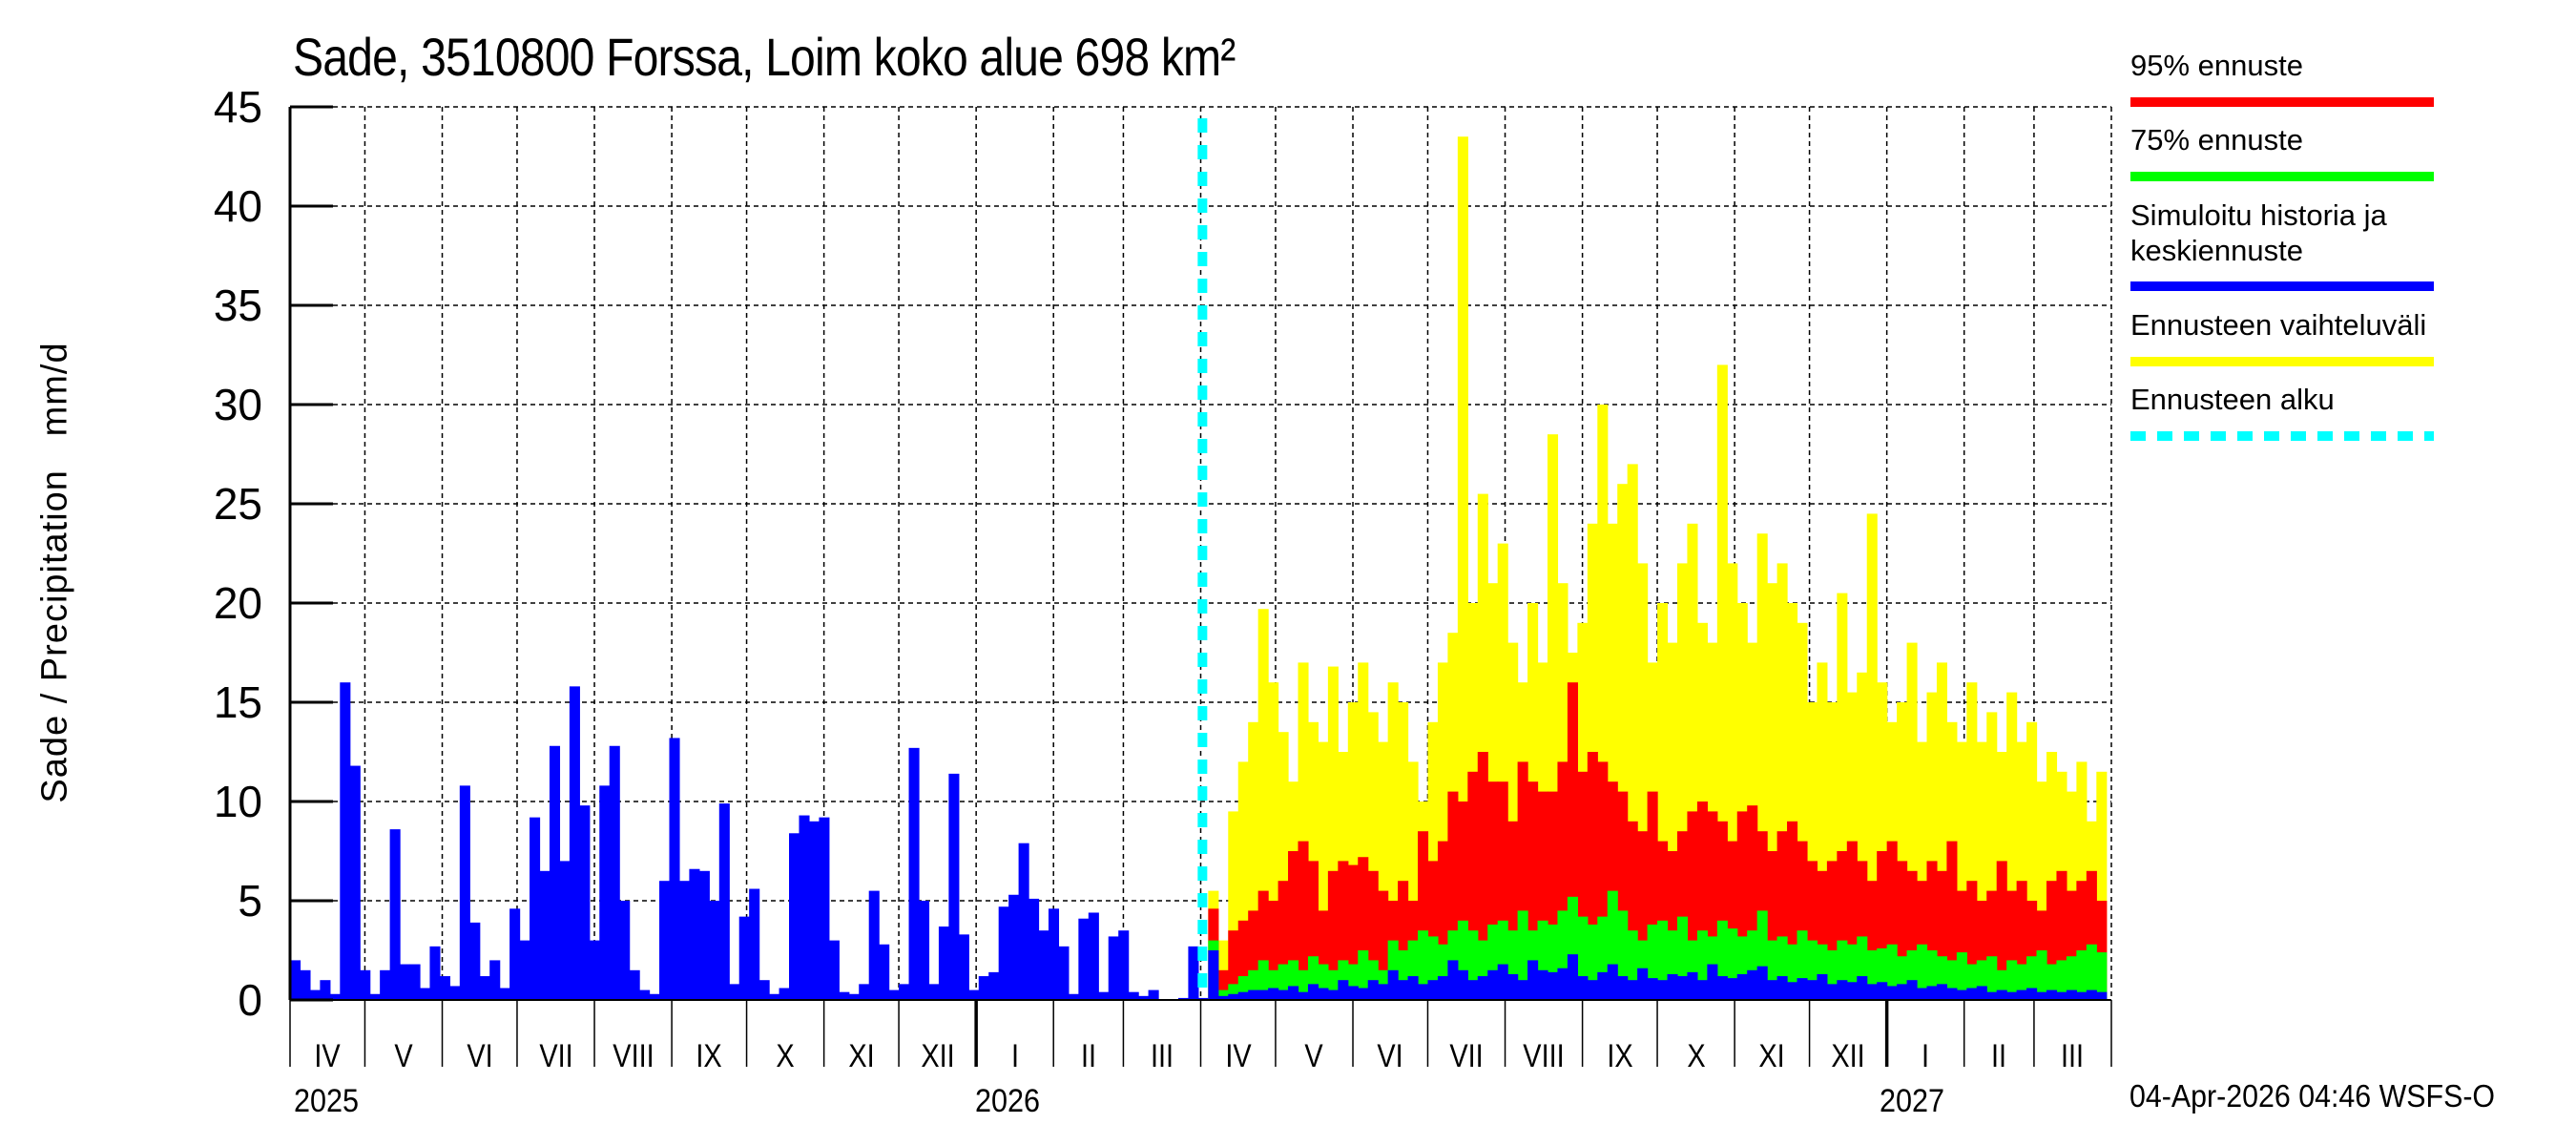  I want to click on legend-swatch-cyan-dashed, so click(2282, 436).